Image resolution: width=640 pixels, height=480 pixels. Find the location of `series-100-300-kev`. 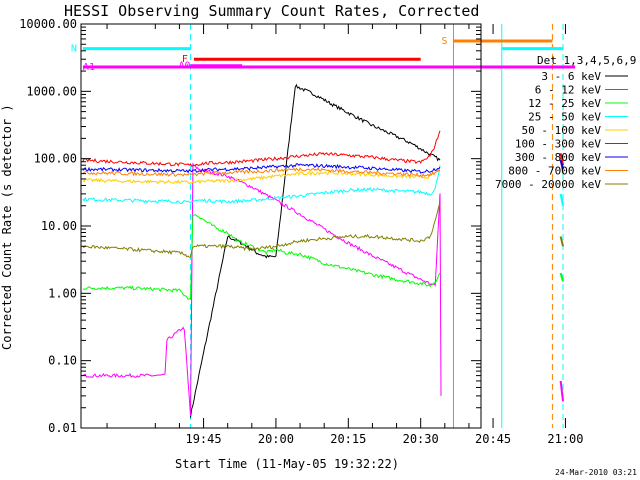

series-100-300-kev is located at coordinates (261, 148).